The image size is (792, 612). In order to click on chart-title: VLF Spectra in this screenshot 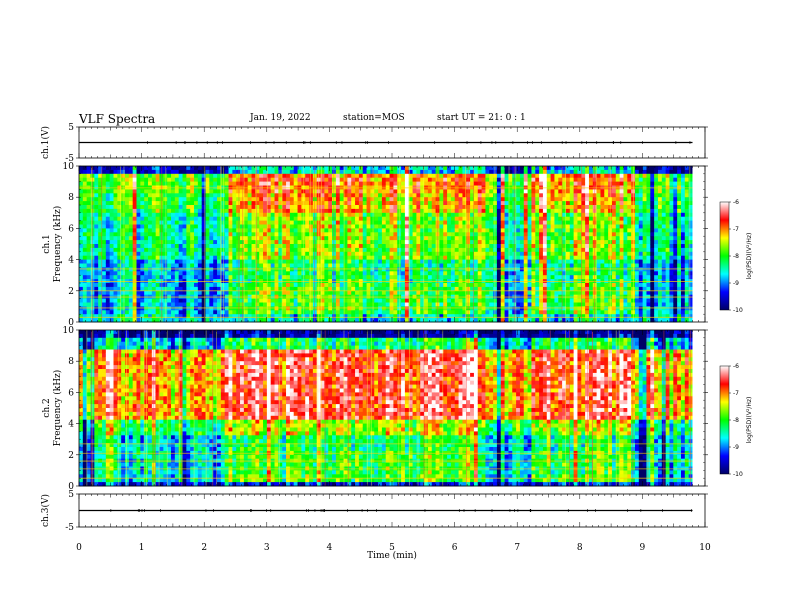, I will do `click(117, 119)`.